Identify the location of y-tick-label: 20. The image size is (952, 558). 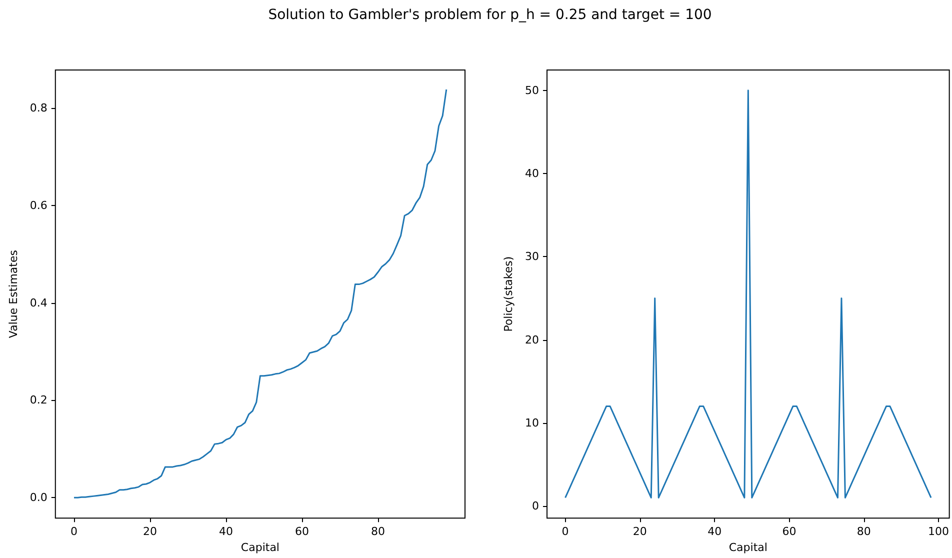
(532, 339).